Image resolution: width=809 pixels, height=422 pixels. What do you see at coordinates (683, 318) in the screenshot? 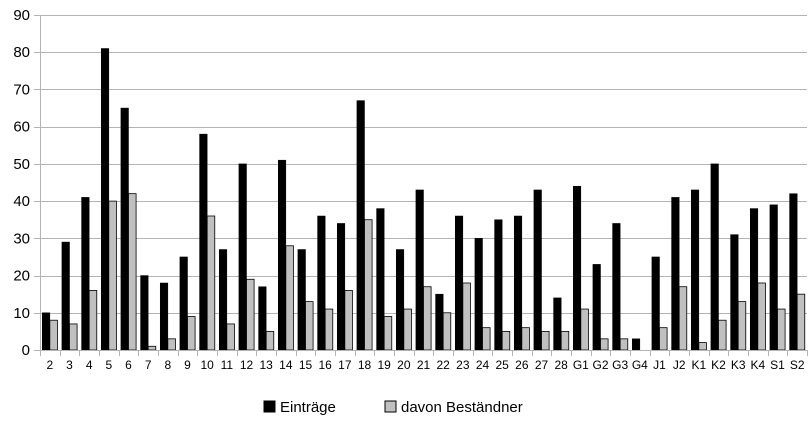
I see `bar-davon-bestandner-j2` at bounding box center [683, 318].